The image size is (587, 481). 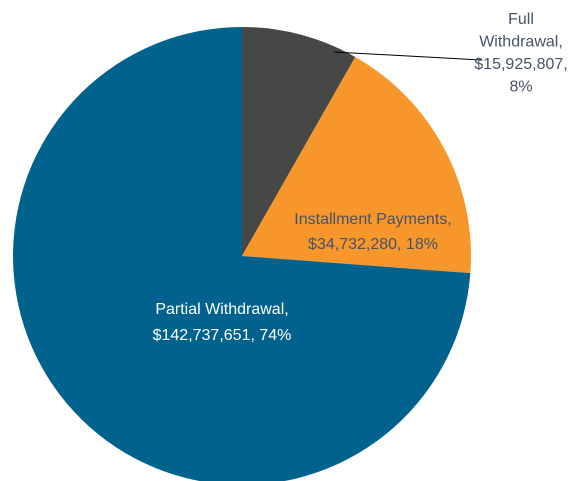 What do you see at coordinates (372, 219) in the screenshot?
I see `data-label-line: Installment Payments,` at bounding box center [372, 219].